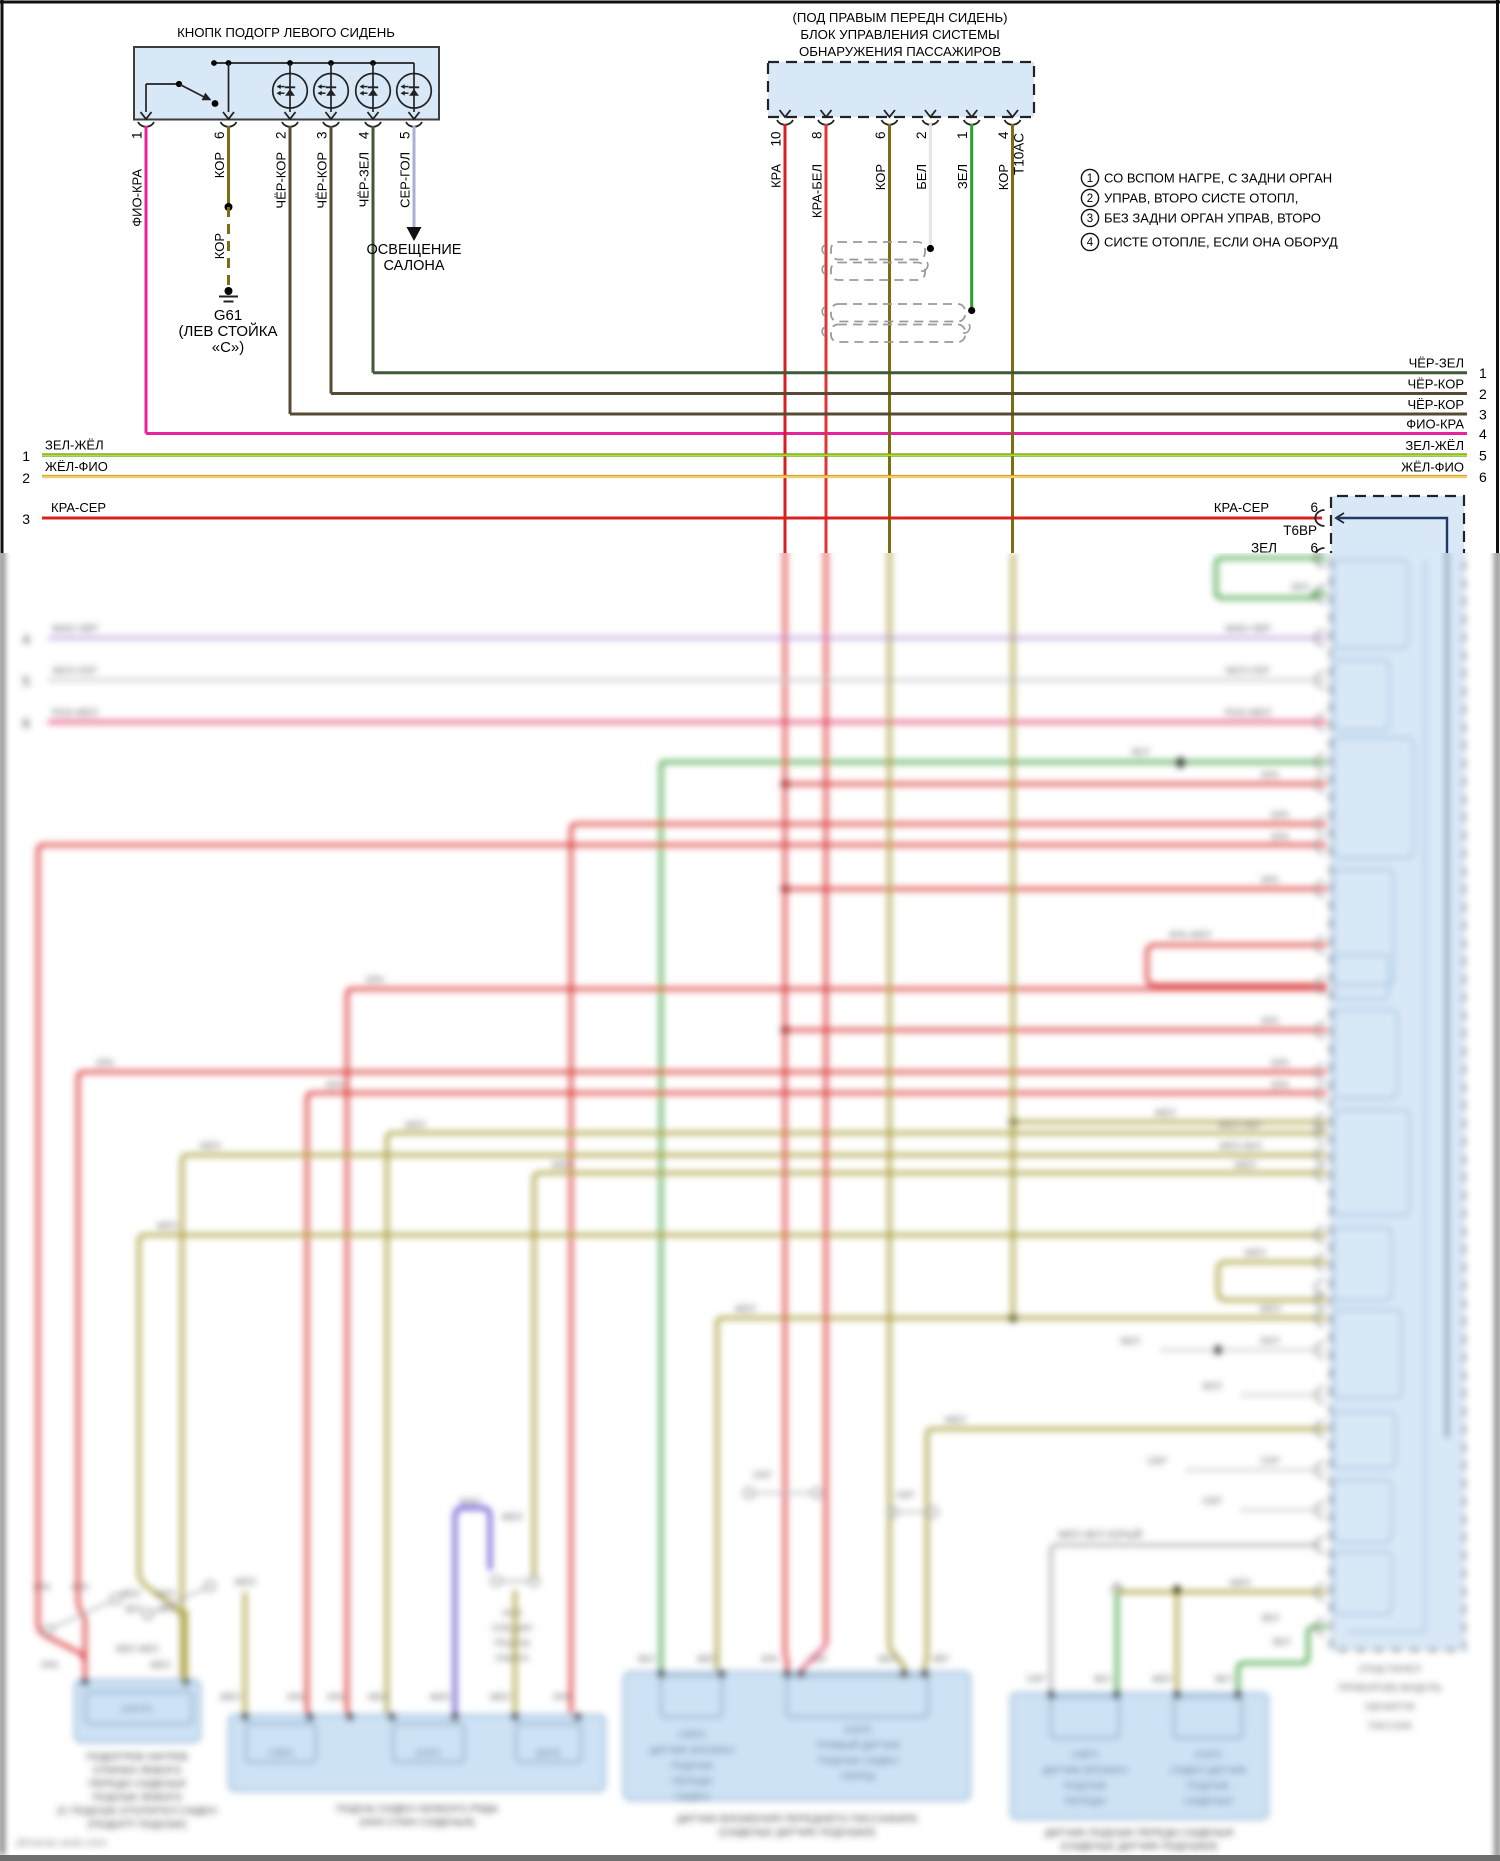 This screenshot has width=1500, height=1861. What do you see at coordinates (818, 1659) in the screenshot?
I see `svg-text: ЧЁР` at bounding box center [818, 1659].